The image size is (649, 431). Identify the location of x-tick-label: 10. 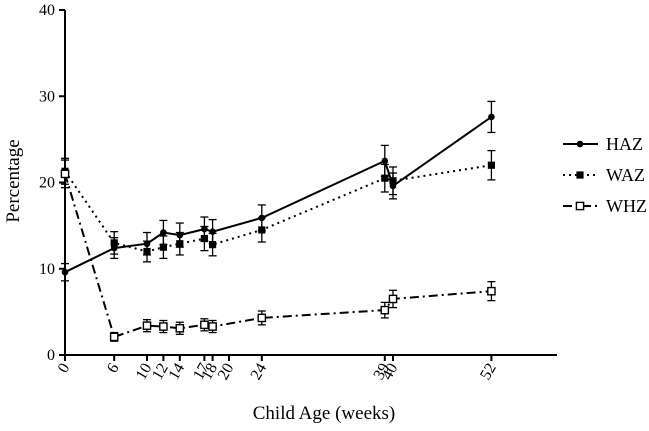
(144, 372).